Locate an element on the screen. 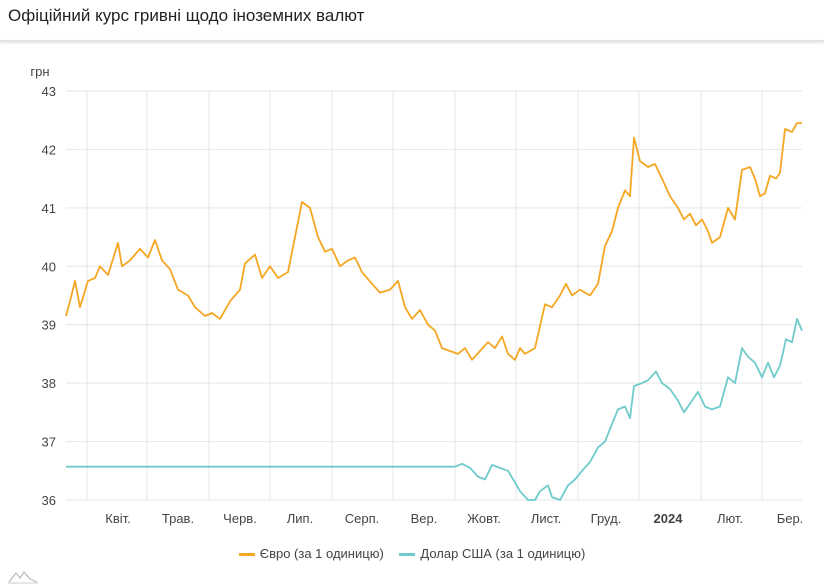  x-tick-label: Бер. is located at coordinates (790, 518).